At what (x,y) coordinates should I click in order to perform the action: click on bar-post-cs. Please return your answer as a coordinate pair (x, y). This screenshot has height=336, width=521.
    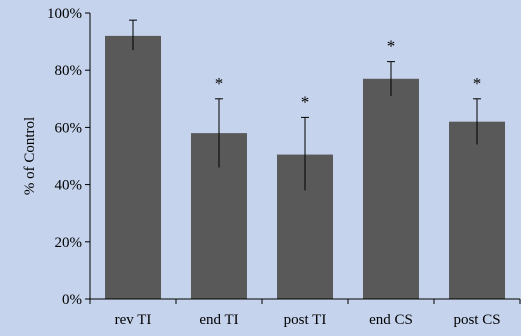
    Looking at the image, I should click on (477, 210).